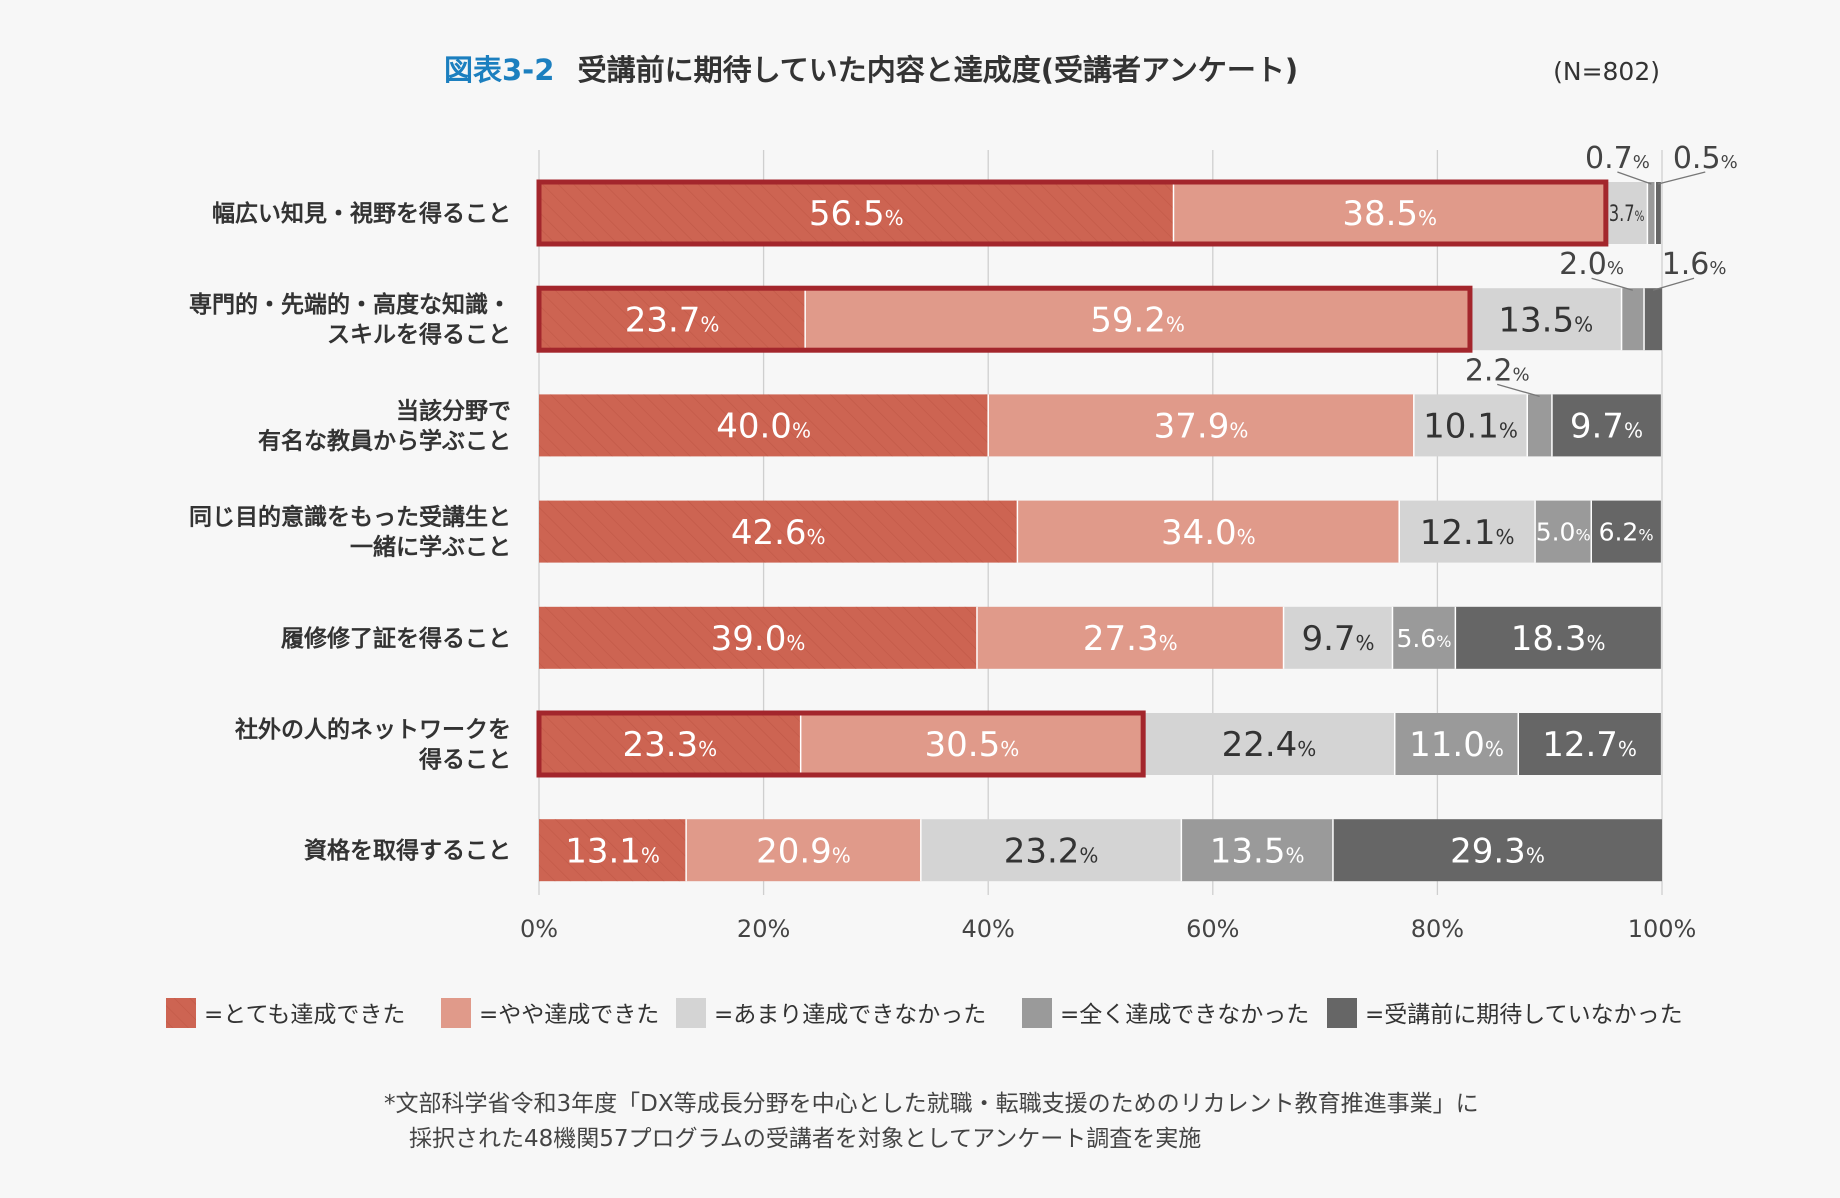  What do you see at coordinates (850, 1015) in the screenshot?
I see `legend-label: =あまり達成できなかった` at bounding box center [850, 1015].